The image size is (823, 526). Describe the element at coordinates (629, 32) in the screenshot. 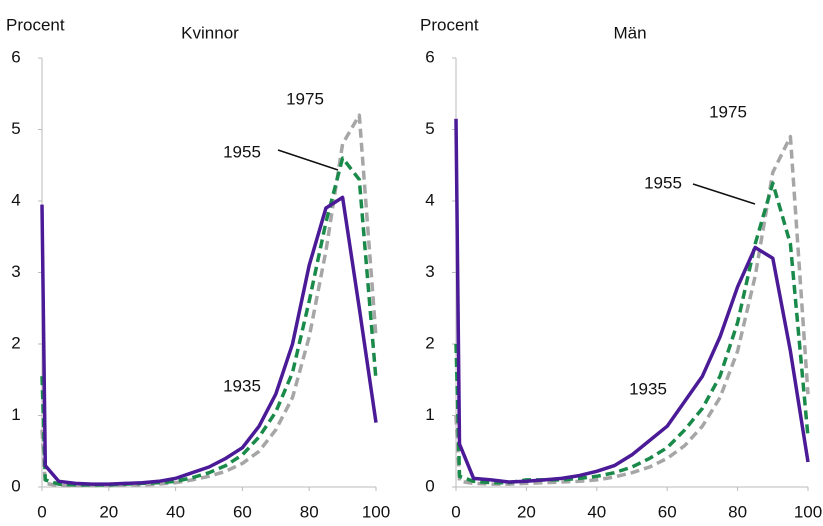

I see `chart-title: Män` at that location.